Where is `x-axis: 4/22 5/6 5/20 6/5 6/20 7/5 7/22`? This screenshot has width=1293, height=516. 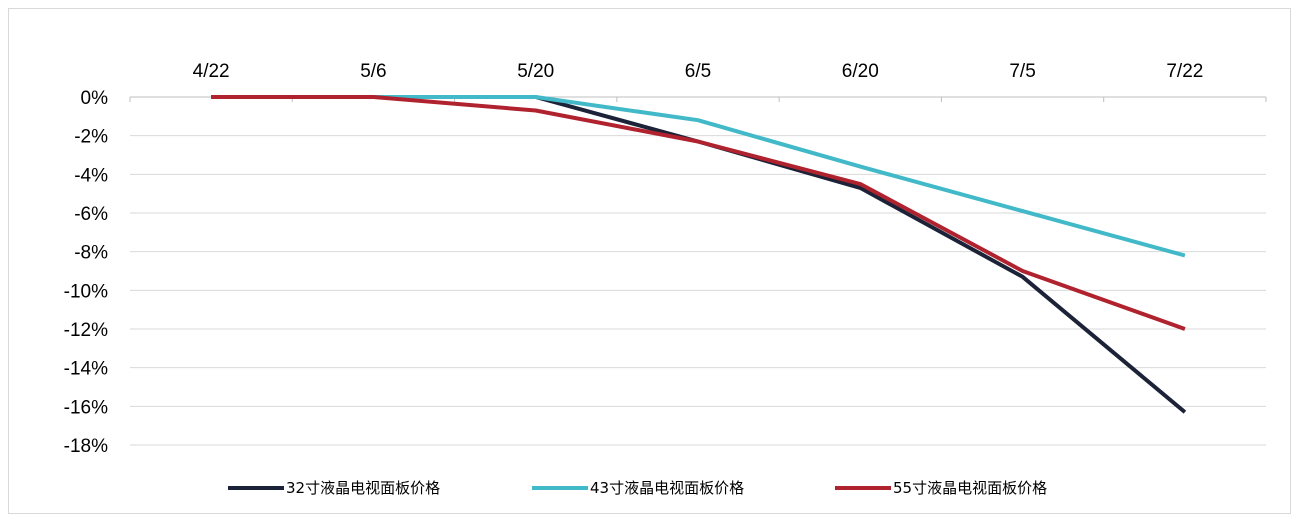 x-axis: 4/22 5/6 5/20 6/5 6/20 7/5 7/22 is located at coordinates (698, 81).